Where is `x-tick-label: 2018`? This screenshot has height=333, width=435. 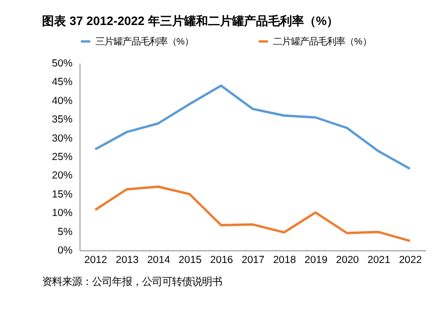 x-tick-label: 2018 is located at coordinates (284, 260).